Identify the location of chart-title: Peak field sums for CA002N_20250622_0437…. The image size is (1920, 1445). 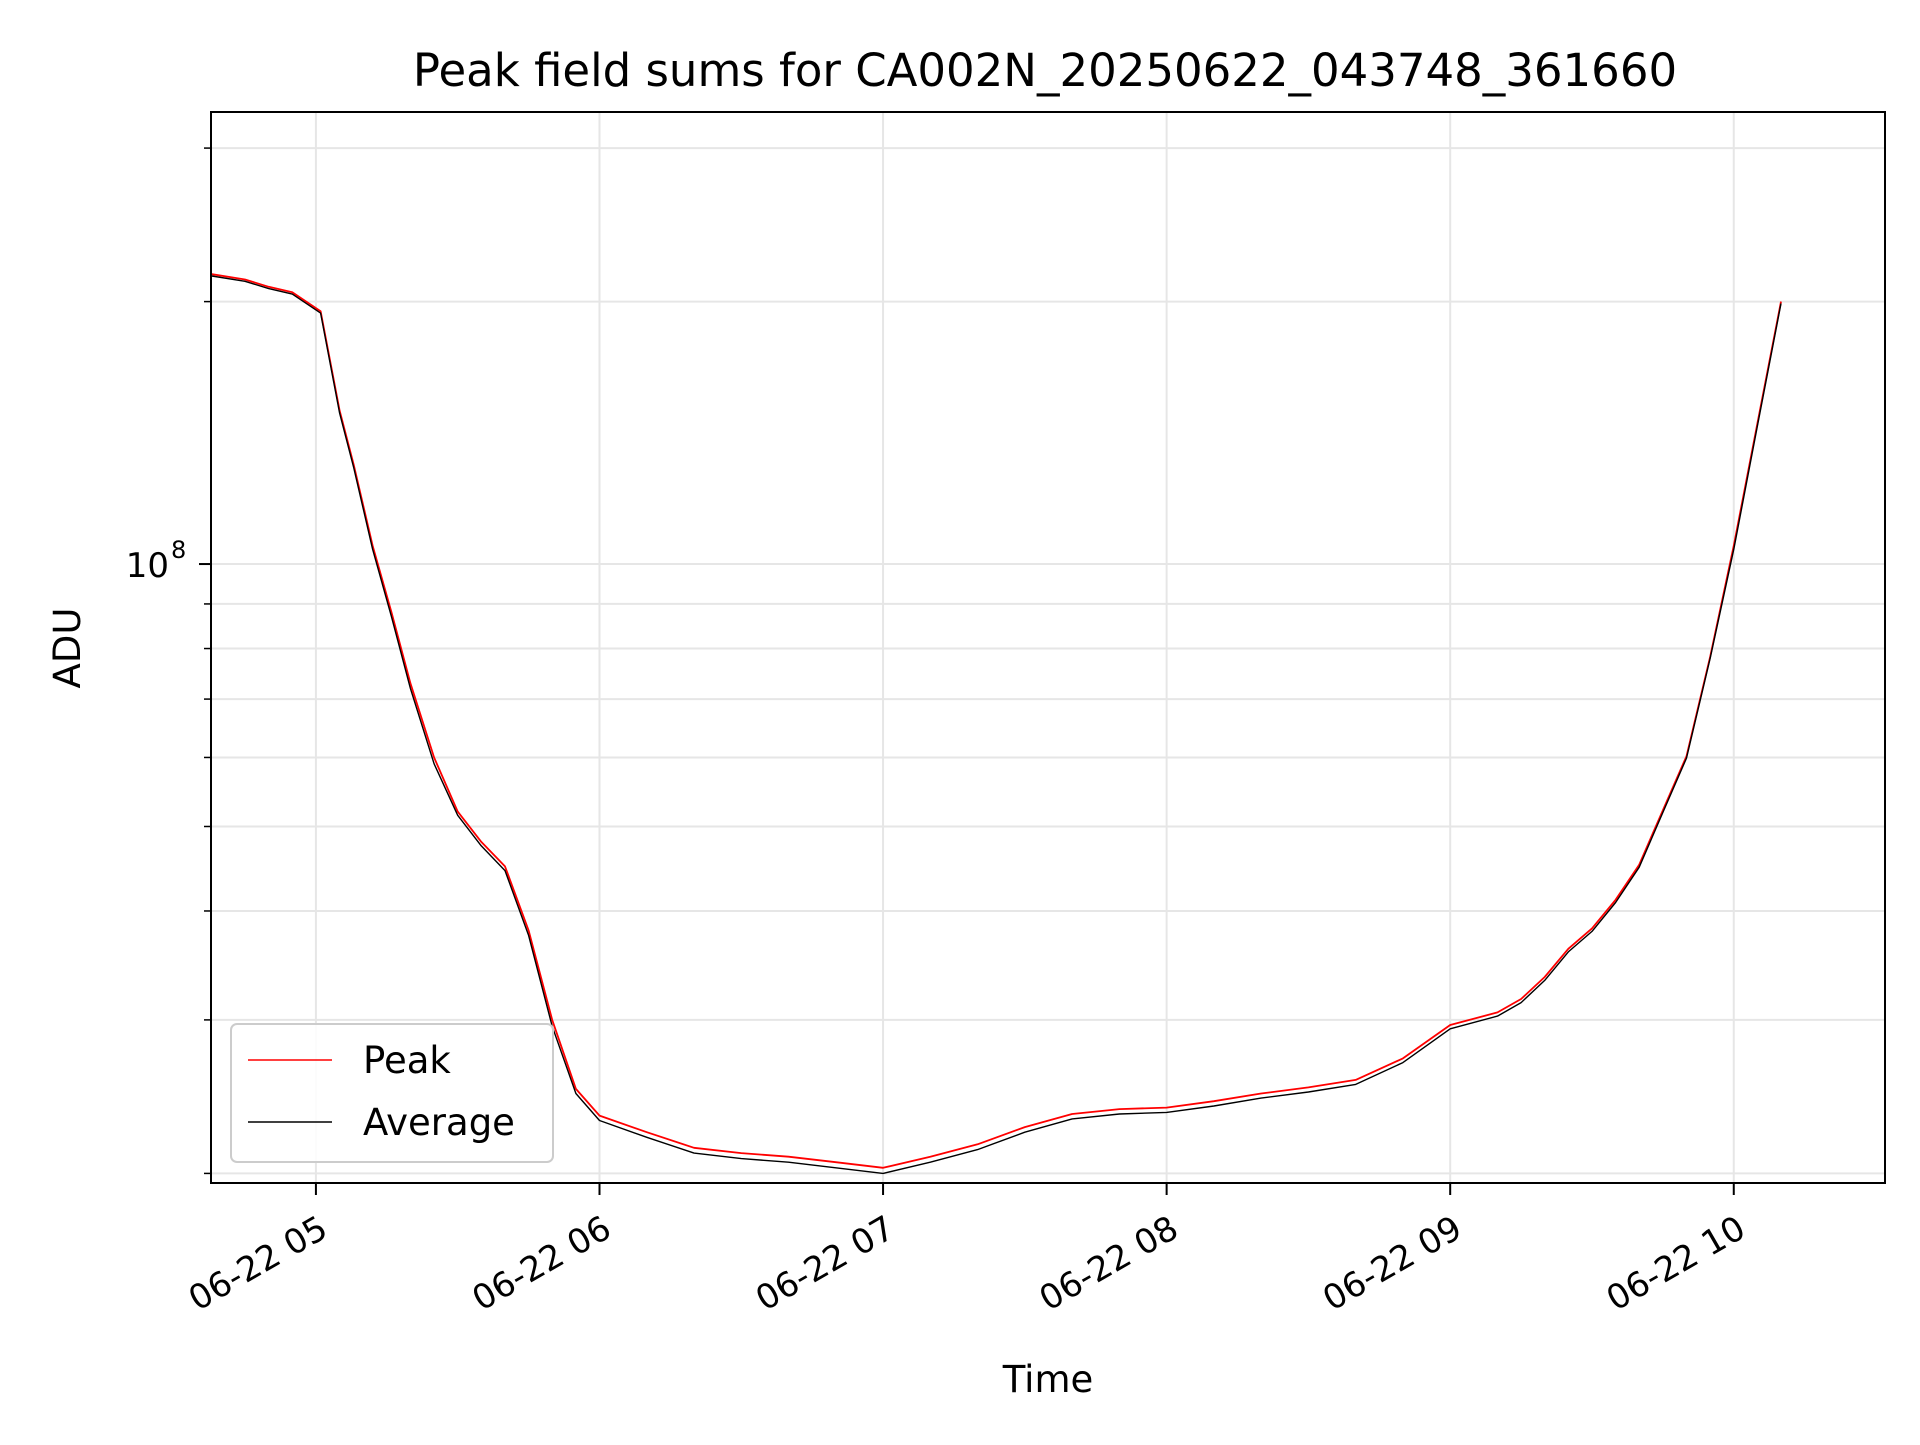
(1045, 70).